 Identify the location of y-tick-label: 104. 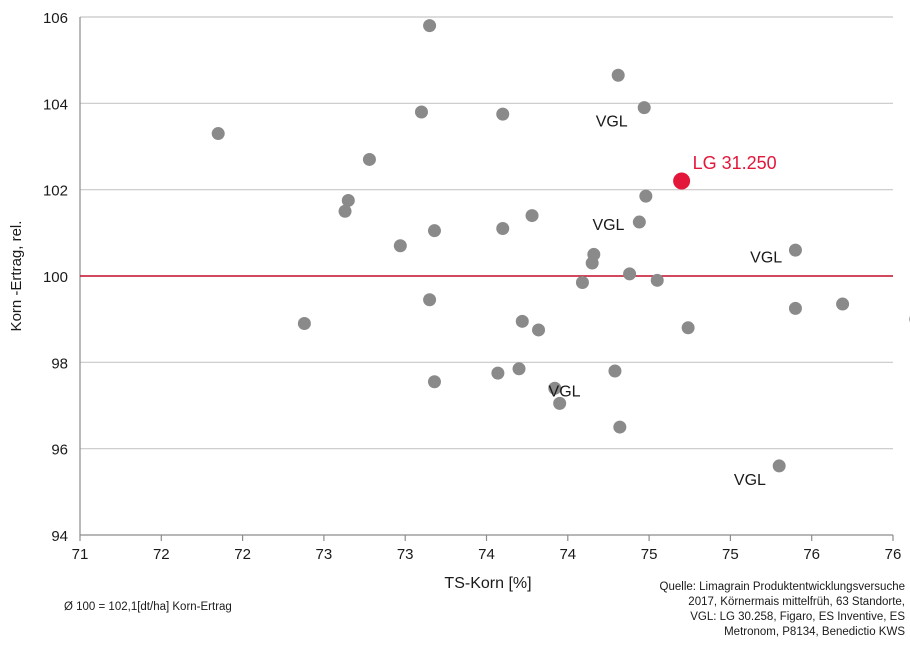
(55, 104).